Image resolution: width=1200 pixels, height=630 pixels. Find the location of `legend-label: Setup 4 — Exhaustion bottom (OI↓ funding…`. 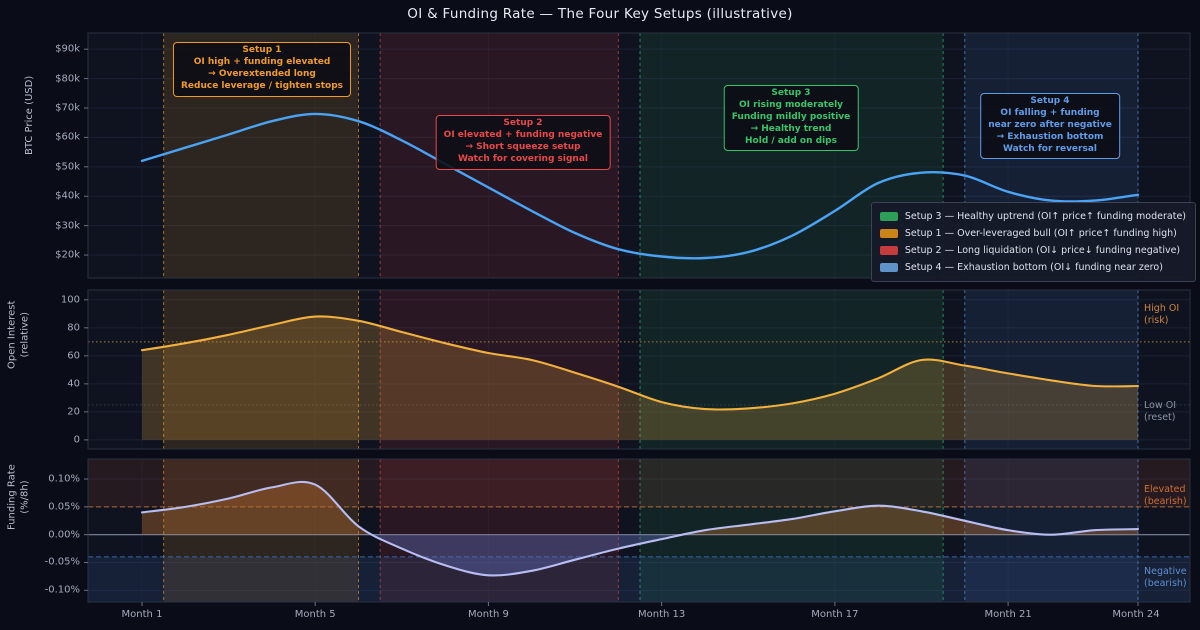

legend-label: Setup 4 — Exhaustion bottom (OI↓ funding… is located at coordinates (1033, 267).